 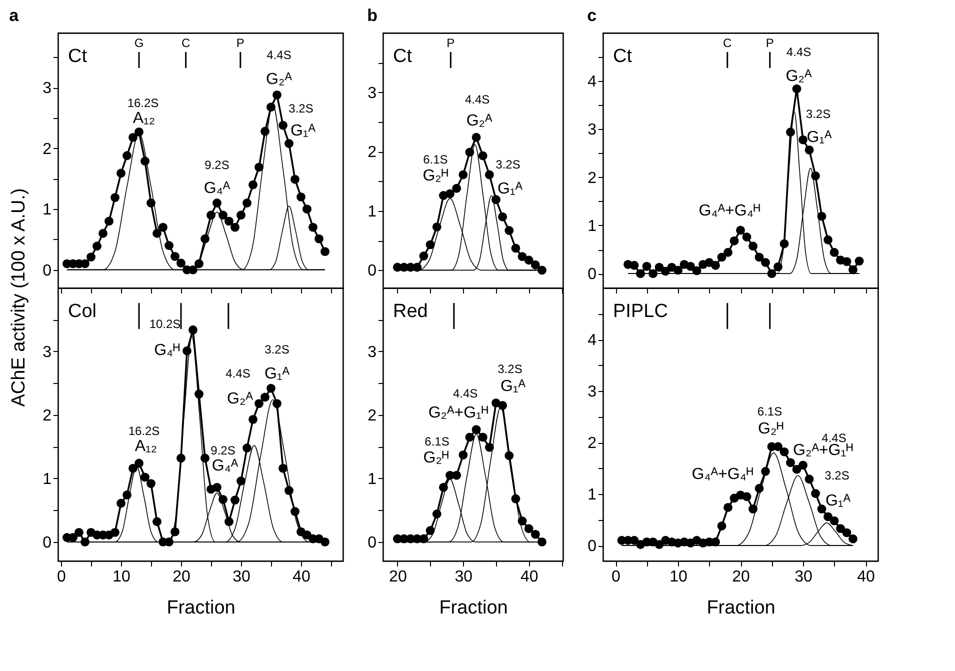 What do you see at coordinates (139, 43) in the screenshot?
I see `ref-line-label: G` at bounding box center [139, 43].